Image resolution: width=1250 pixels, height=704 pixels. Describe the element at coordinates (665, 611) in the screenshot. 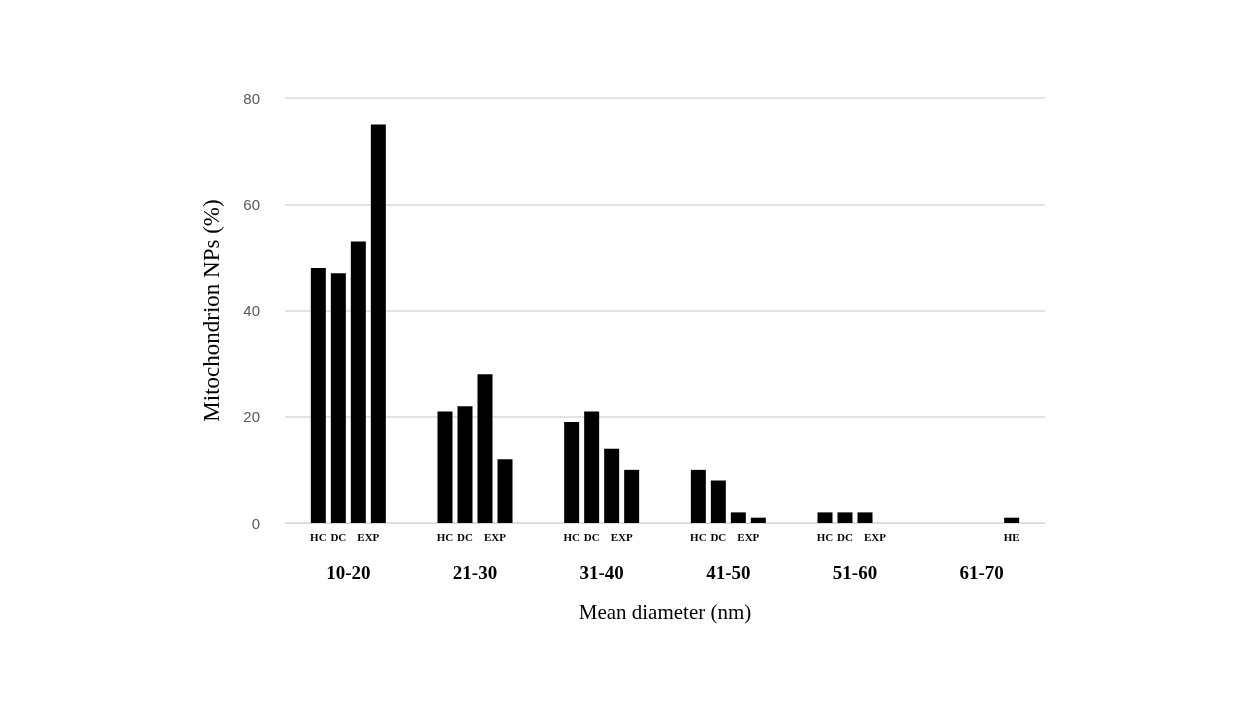

I see `x-axis-title: Mean diameter (nm)` at that location.